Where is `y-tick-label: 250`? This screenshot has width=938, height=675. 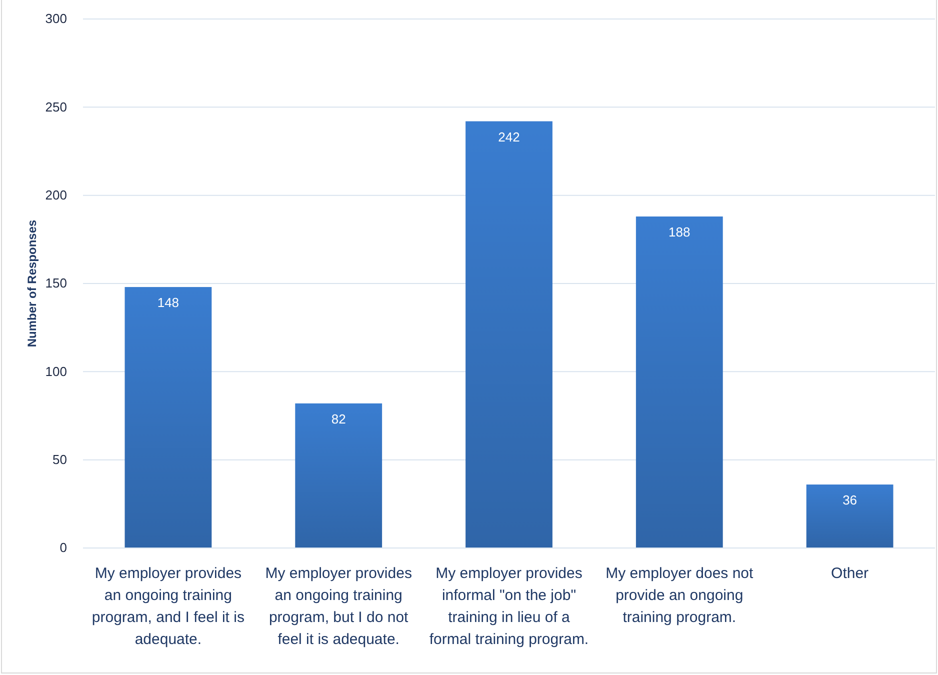
y-tick-label: 250 is located at coordinates (56, 106).